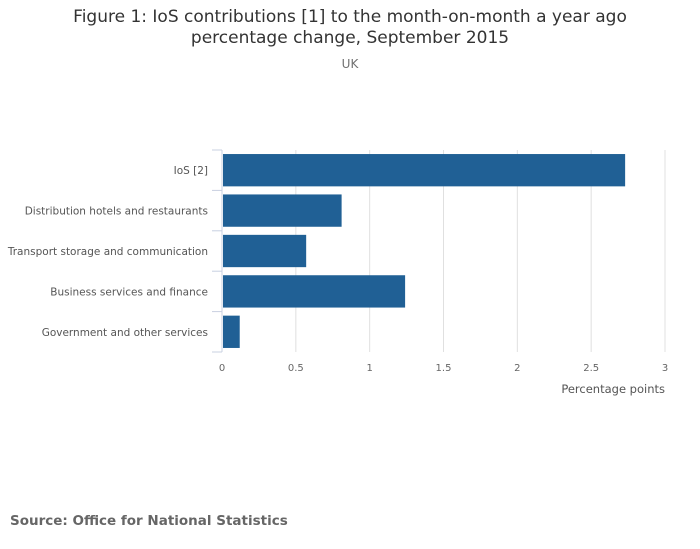  Describe the element at coordinates (217, 251) in the screenshot. I see `y-axis` at that location.